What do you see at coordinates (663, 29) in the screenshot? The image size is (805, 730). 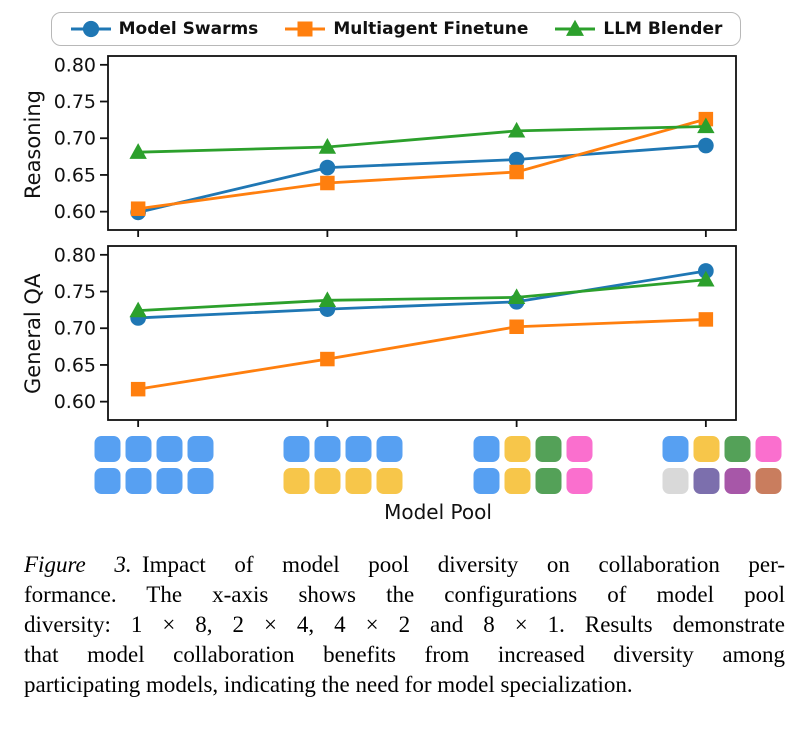 I see `legend-label: LLM Blender` at bounding box center [663, 29].